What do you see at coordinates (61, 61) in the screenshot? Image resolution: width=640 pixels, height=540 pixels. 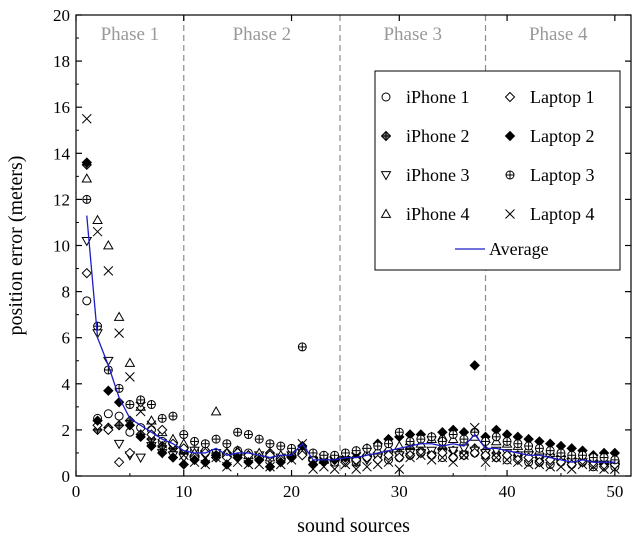 I see `y-tick-label: 18` at bounding box center [61, 61].